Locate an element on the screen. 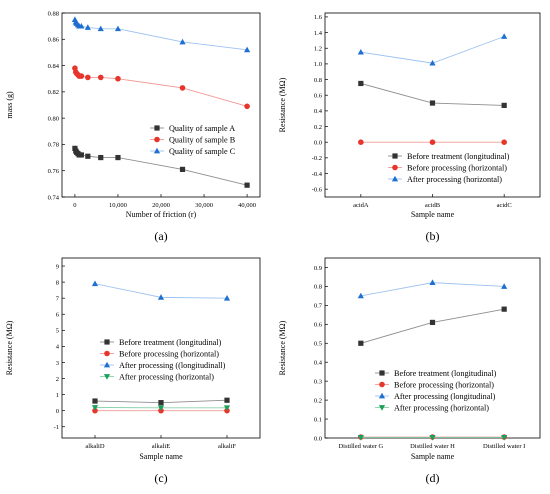  panel-label: (a) is located at coordinates (160, 236).